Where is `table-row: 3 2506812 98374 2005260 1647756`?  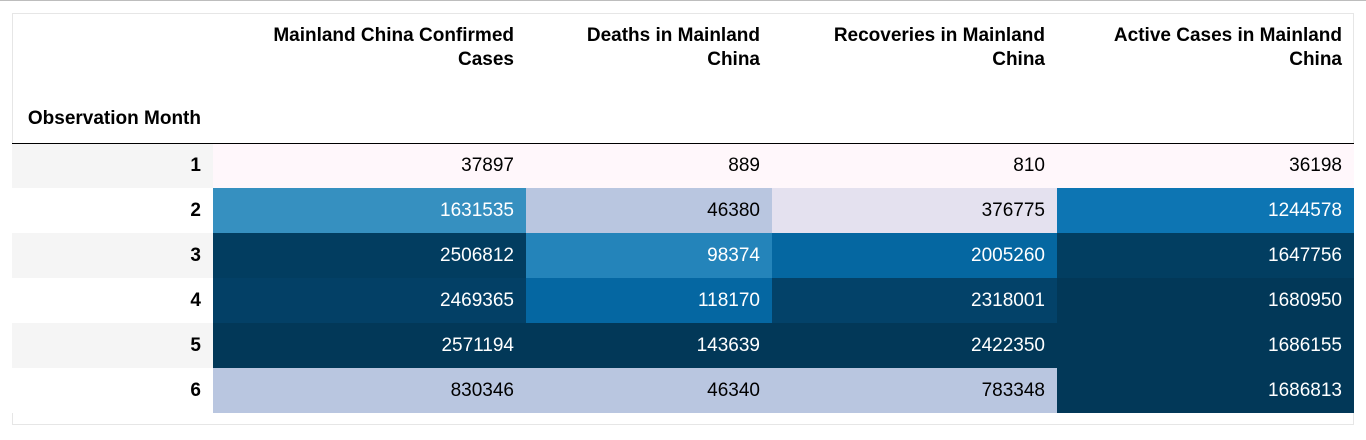
table-row: 3 2506812 98374 2005260 1647756 is located at coordinates (683, 255).